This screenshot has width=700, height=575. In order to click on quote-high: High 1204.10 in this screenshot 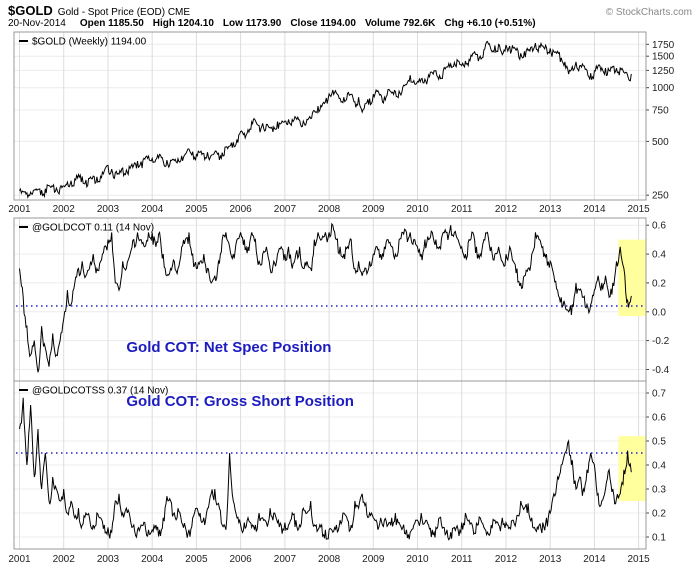, I will do `click(183, 23)`.